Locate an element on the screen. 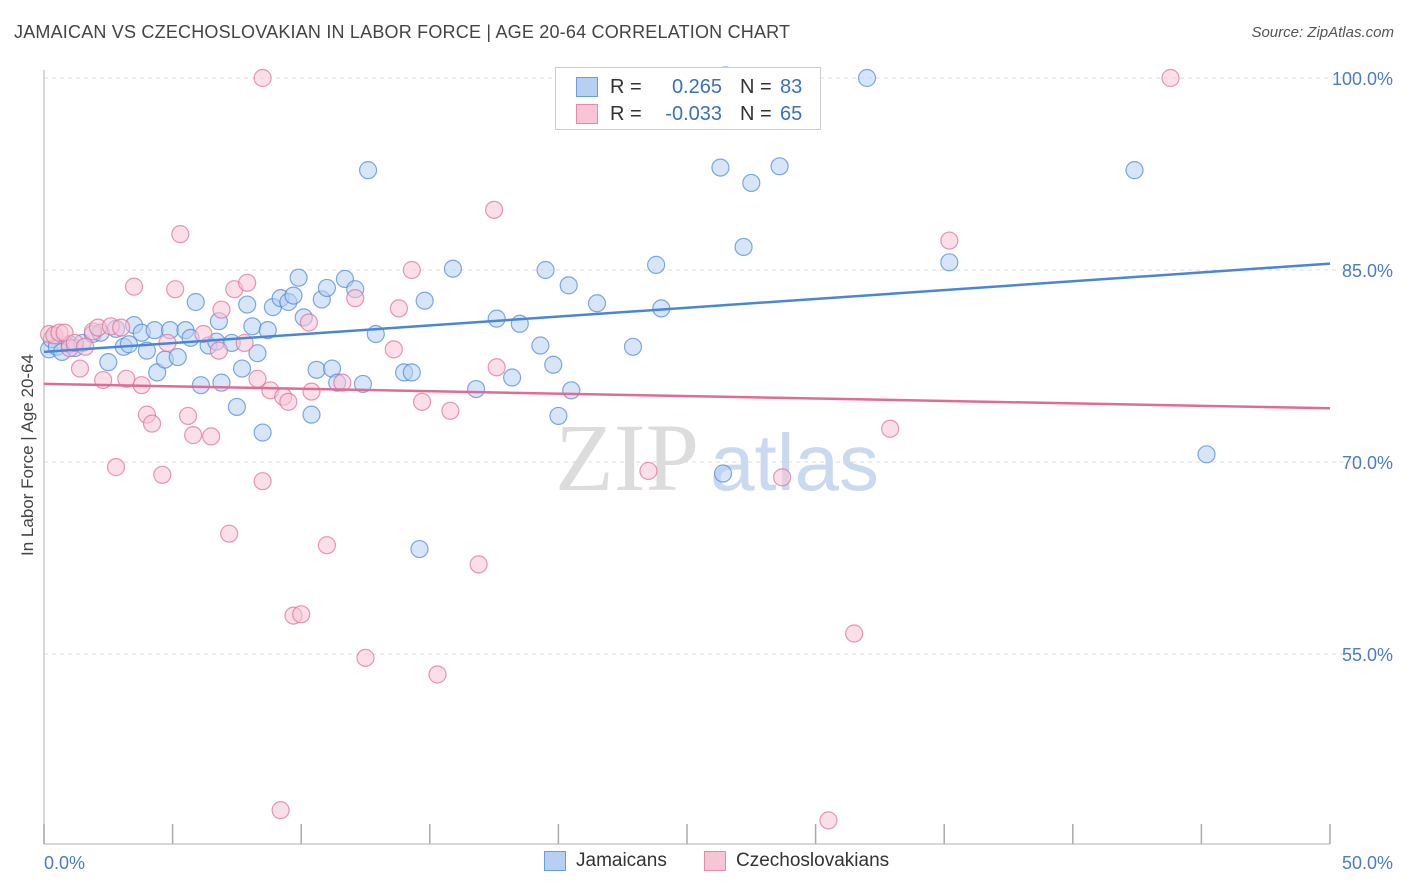 The height and width of the screenshot is (892, 1406). legend-n-value: 65 is located at coordinates (791, 113).